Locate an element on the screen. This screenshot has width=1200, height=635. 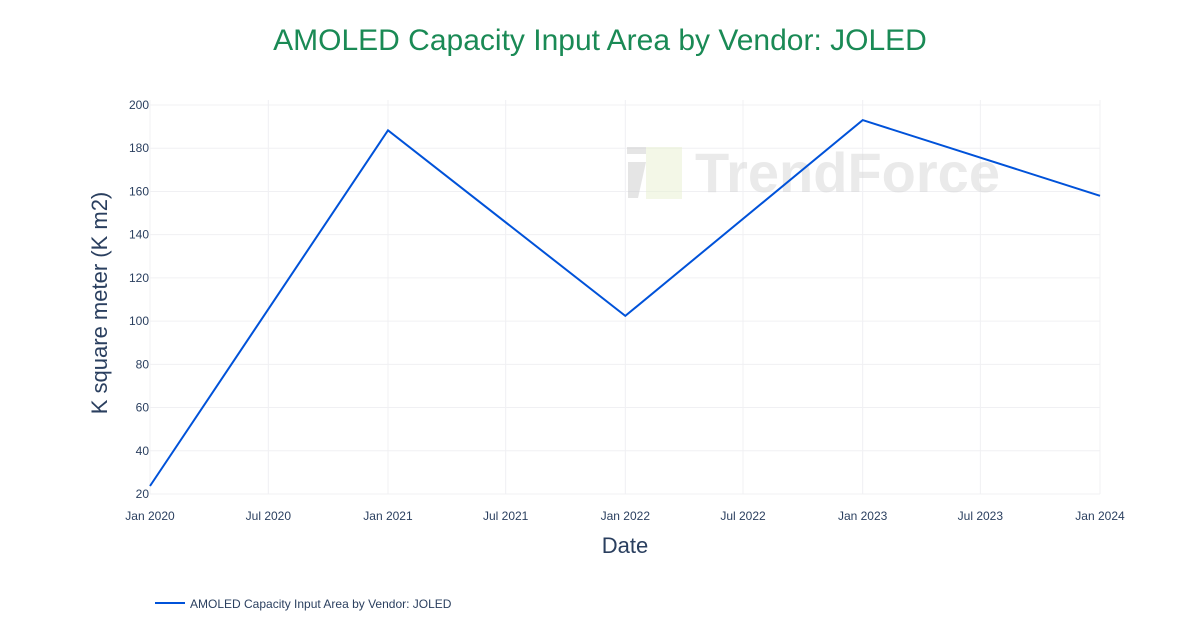
y-tick-label: 20 is located at coordinates (143, 494).